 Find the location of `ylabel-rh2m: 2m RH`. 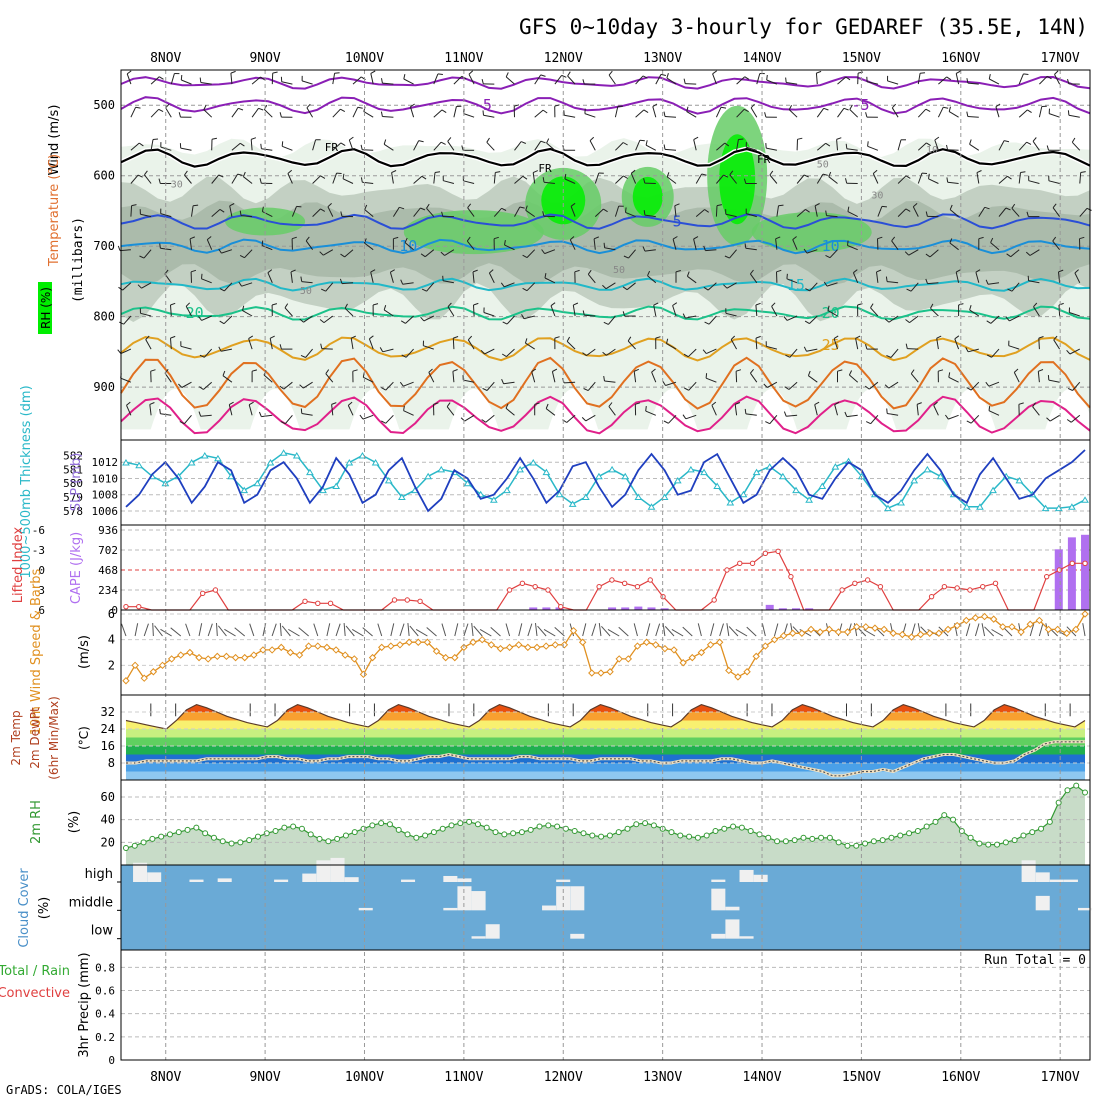

ylabel-rh2m: 2m RH is located at coordinates (36, 822).